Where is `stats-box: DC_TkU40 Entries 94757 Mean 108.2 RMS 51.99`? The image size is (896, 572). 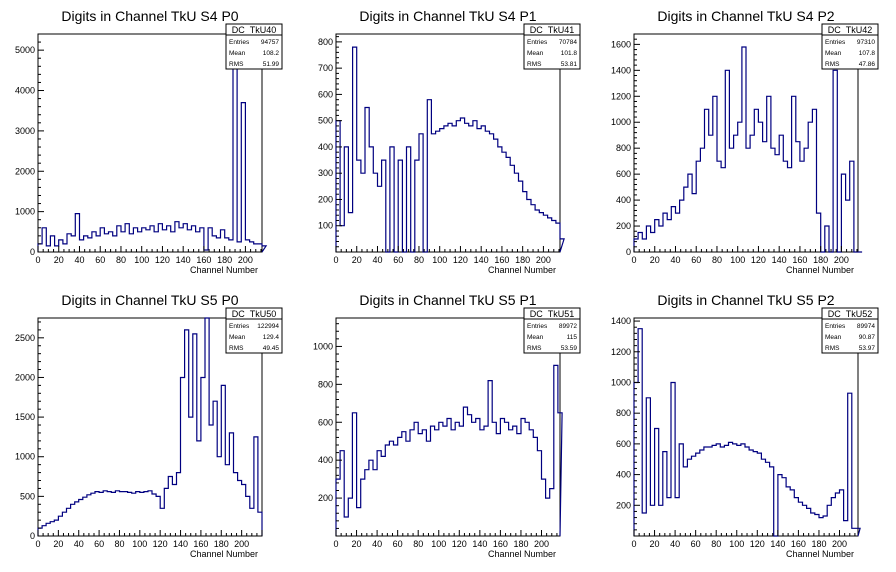 stats-box: DC_TkU40 Entries 94757 Mean 108.2 RMS 51.99 is located at coordinates (254, 46).